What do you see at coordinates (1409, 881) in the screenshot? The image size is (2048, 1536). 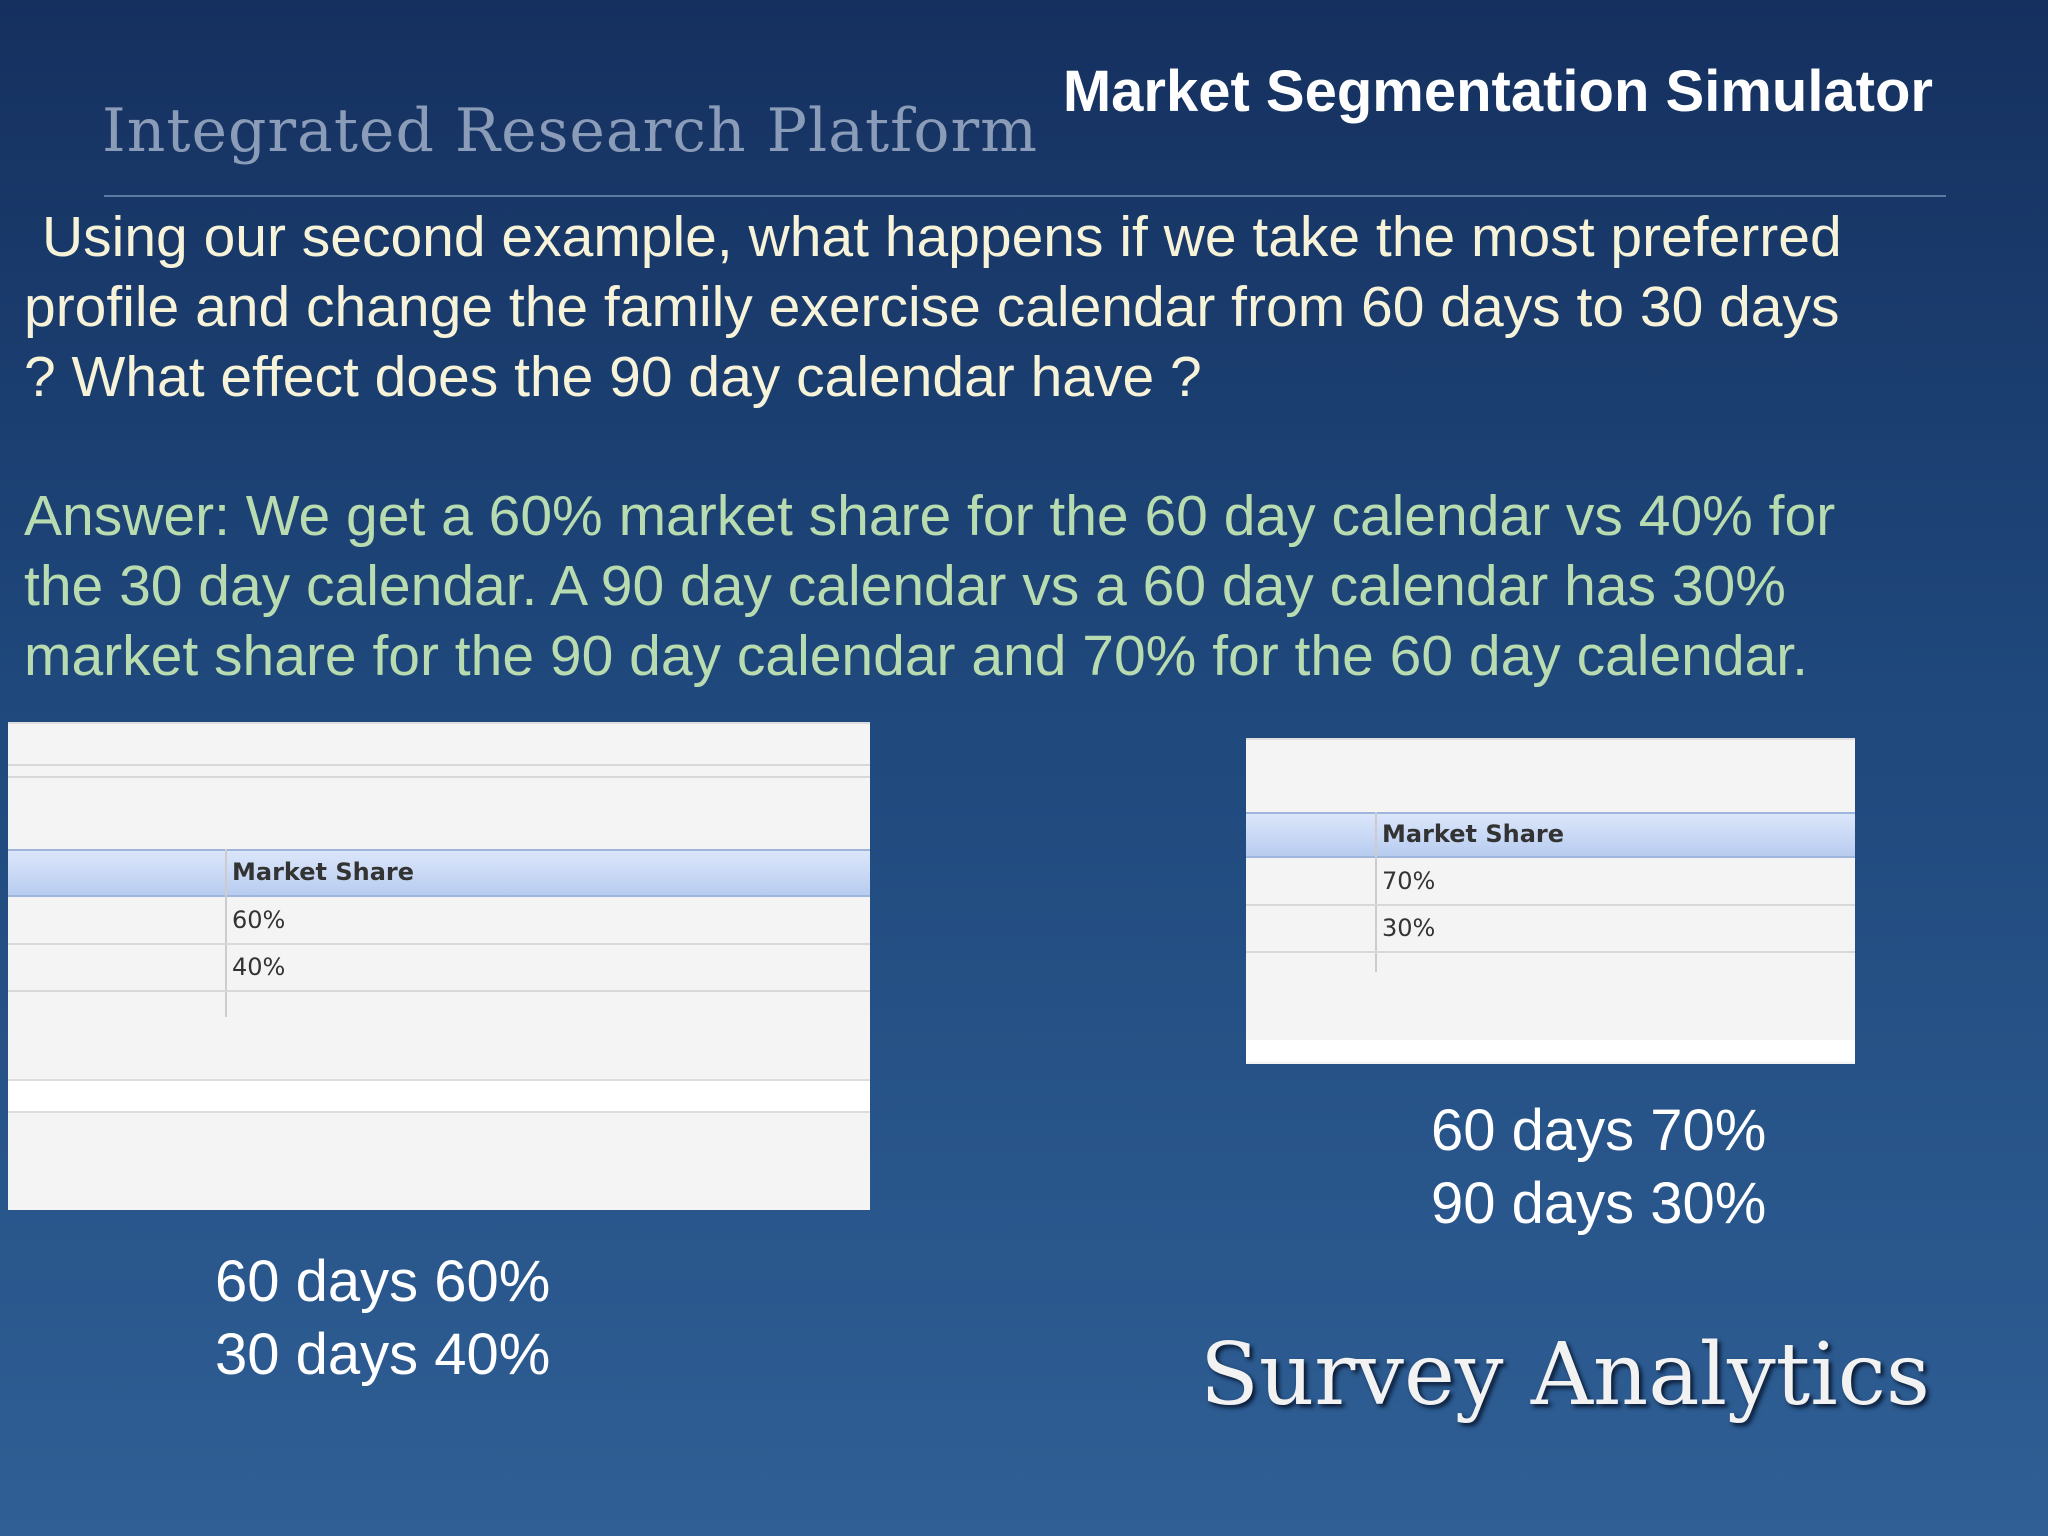 I see `cell: 70%` at bounding box center [1409, 881].